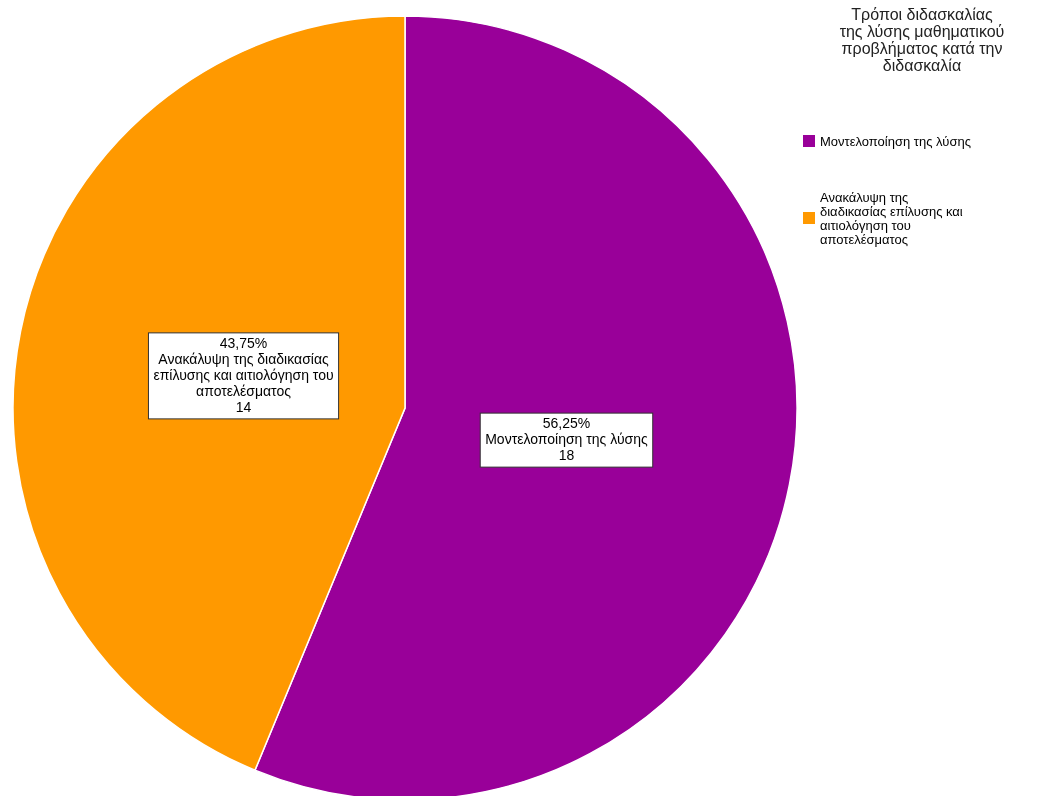 The width and height of the screenshot is (1046, 796). I want to click on text: 43,75%, so click(243, 342).